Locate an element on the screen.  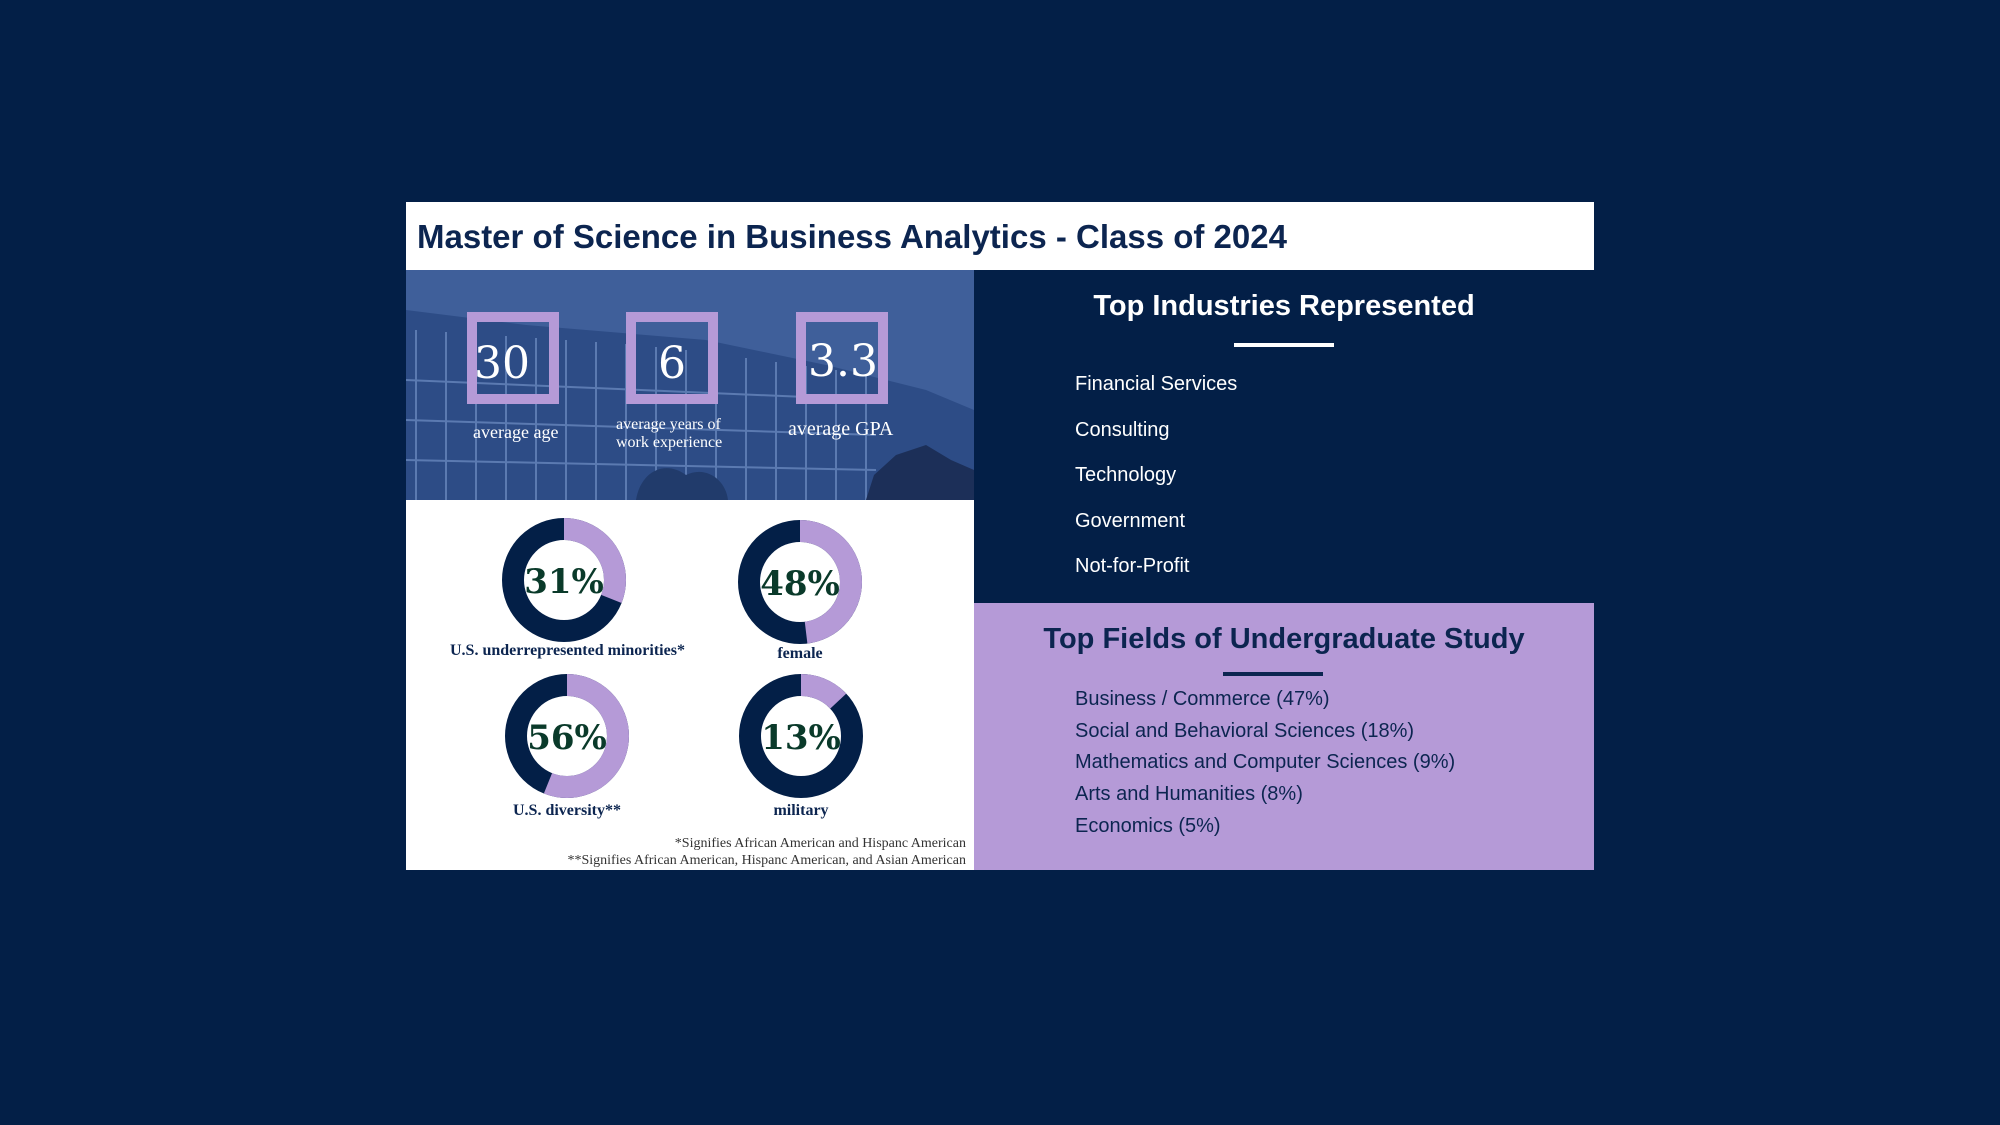
stat-label: average years of work experience is located at coordinates (669, 433).